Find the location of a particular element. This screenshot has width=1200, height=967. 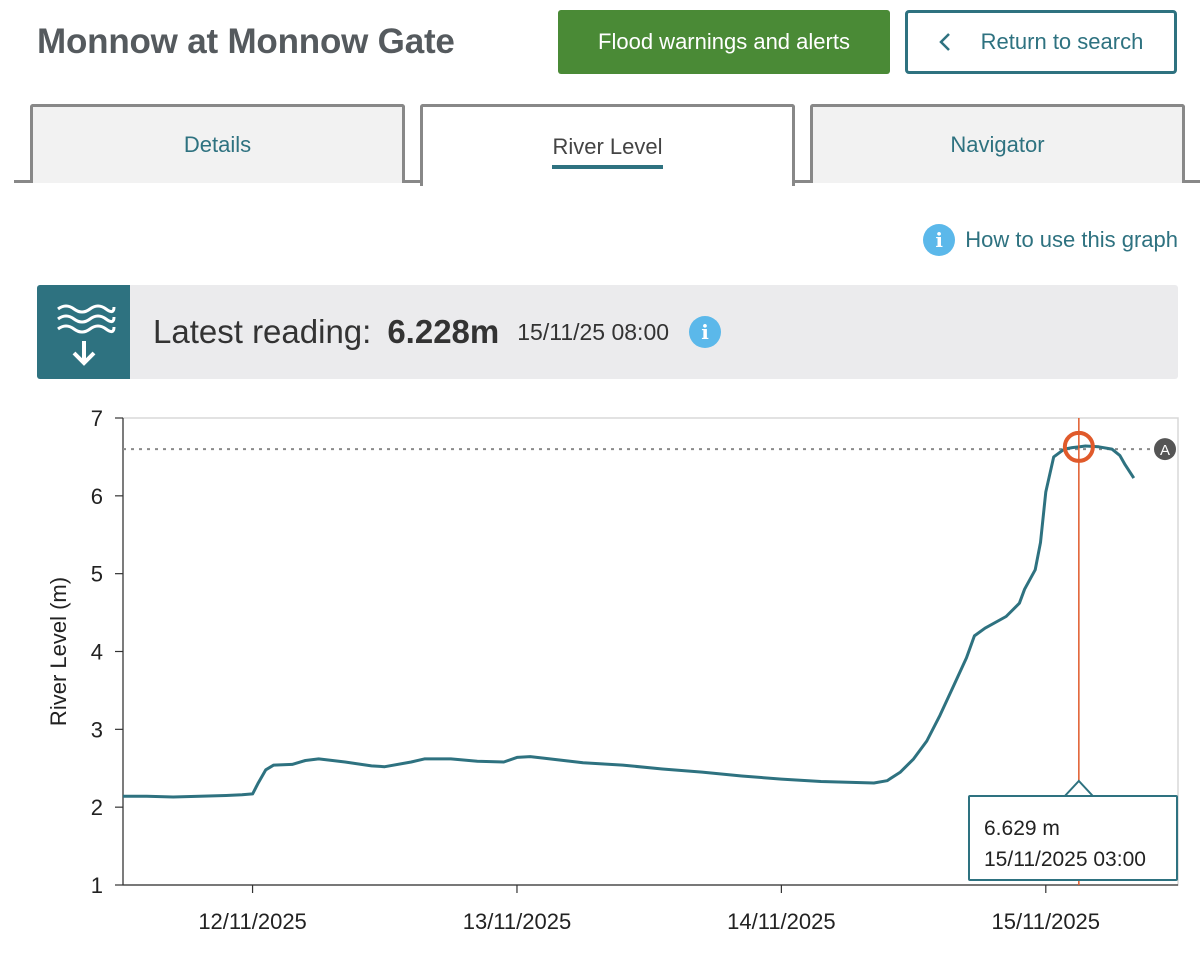

how-to-use-graph-label: How to use this graph is located at coordinates (1071, 239).